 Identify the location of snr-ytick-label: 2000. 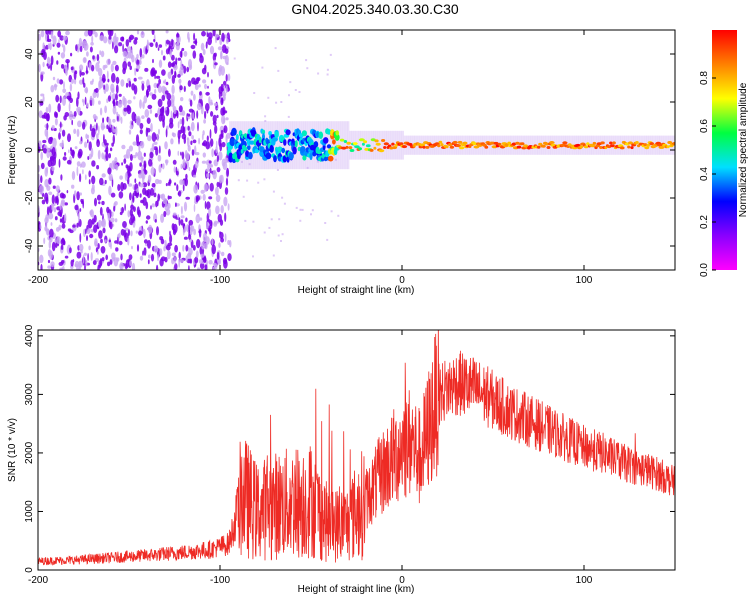
(29, 452).